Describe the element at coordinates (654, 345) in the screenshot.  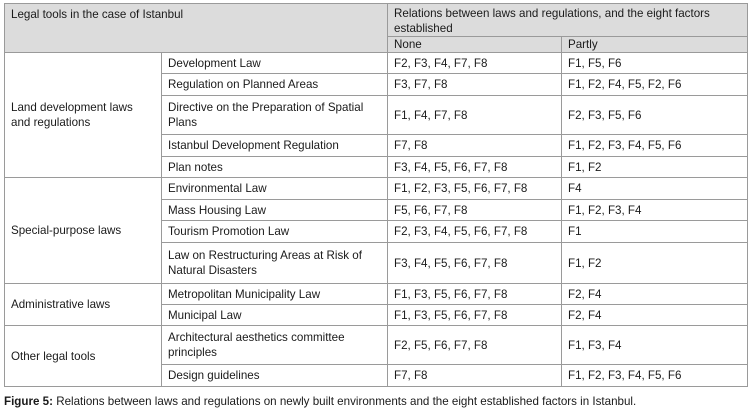
I see `partly-cell: F1, F3, F4` at that location.